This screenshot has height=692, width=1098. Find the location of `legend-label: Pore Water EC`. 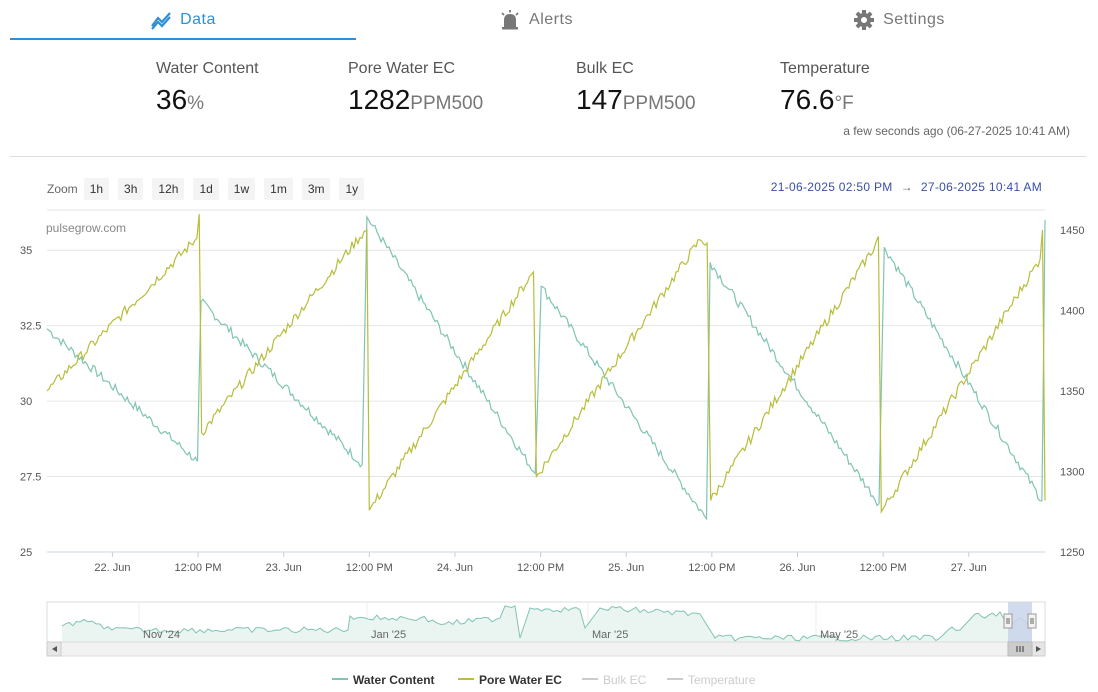

legend-label: Pore Water EC is located at coordinates (520, 680).